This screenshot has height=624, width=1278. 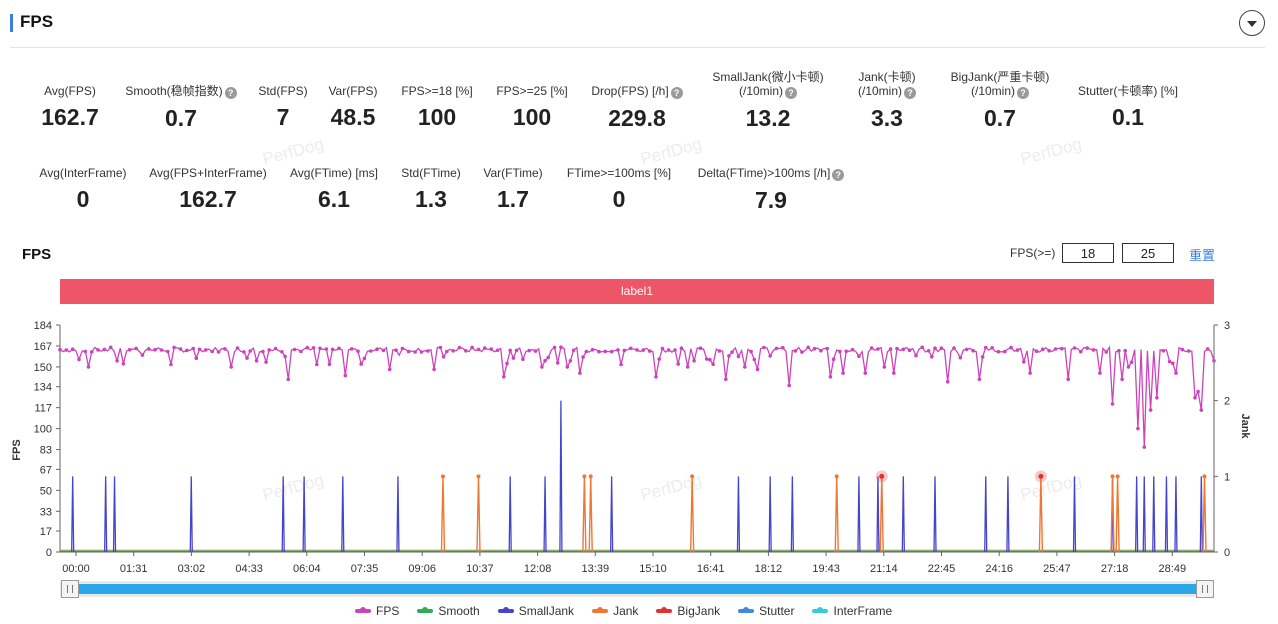 I want to click on collapse-button, so click(x=1252, y=23).